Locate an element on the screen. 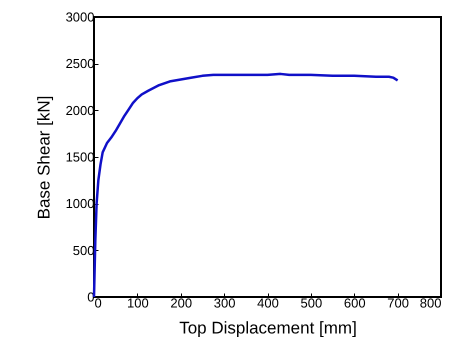 This screenshot has height=362, width=474. x-tick-label: 200 is located at coordinates (181, 303).